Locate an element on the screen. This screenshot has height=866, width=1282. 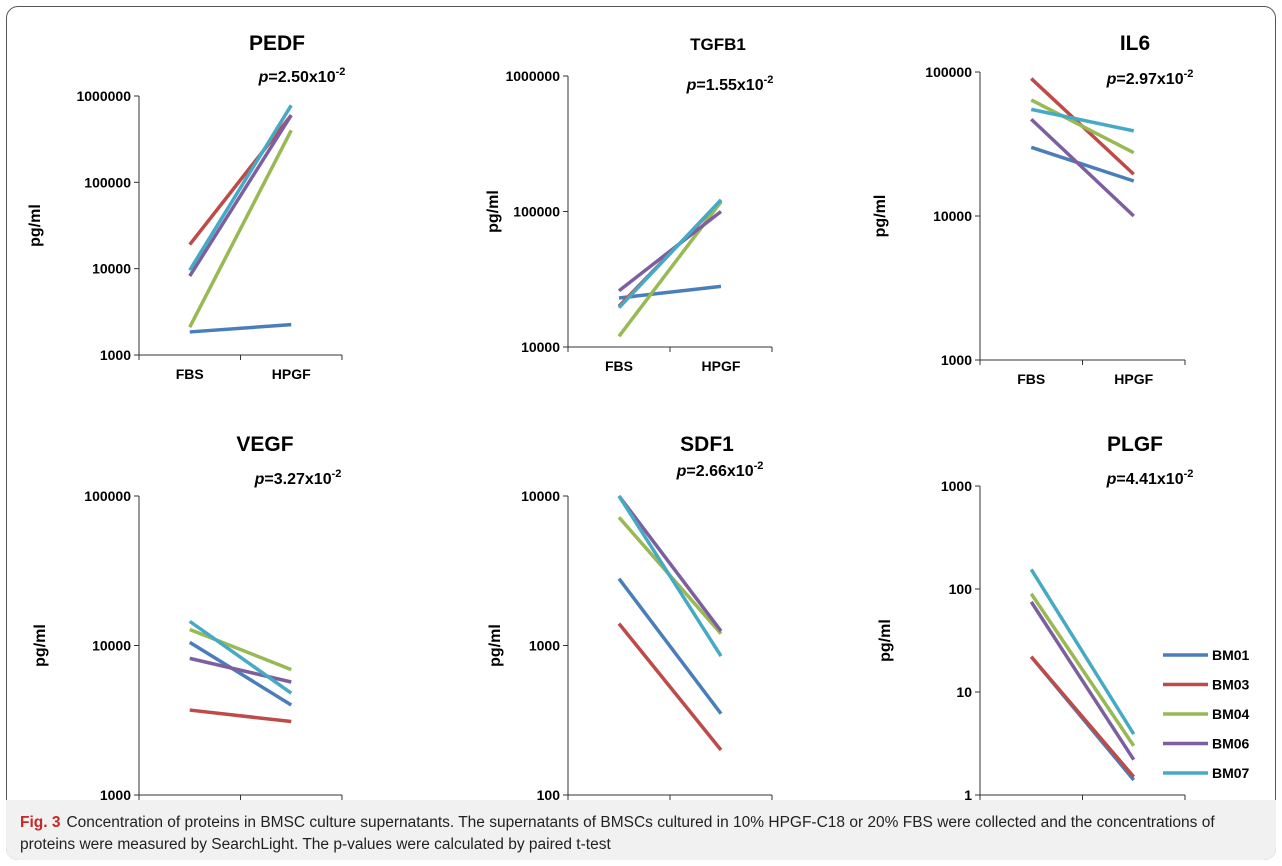
p-value-annotation: p=4.41x10-2 is located at coordinates (1150, 478).